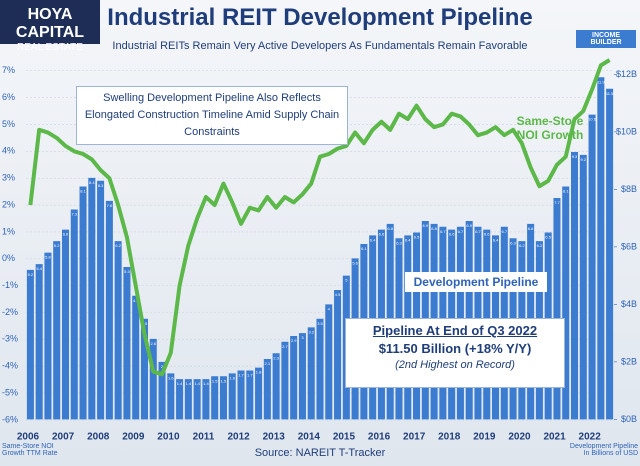 This screenshot has height=466, width=640. Describe the element at coordinates (476, 282) in the screenshot. I see `bar-label: Development Pipeline` at that location.